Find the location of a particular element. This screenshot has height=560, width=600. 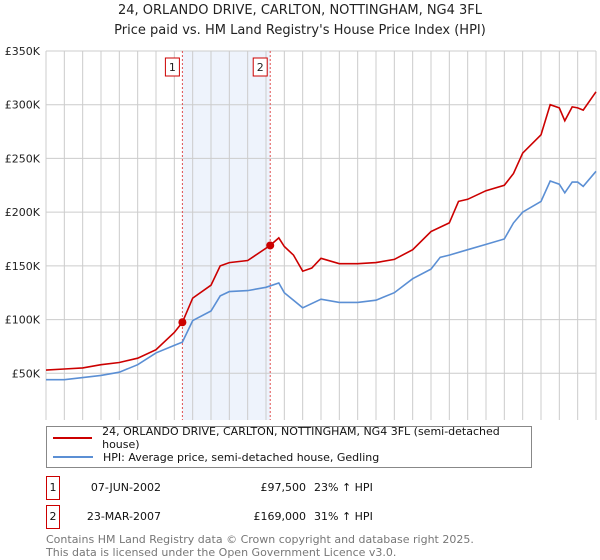

y-tick-label: £250K is located at coordinates (23, 158).